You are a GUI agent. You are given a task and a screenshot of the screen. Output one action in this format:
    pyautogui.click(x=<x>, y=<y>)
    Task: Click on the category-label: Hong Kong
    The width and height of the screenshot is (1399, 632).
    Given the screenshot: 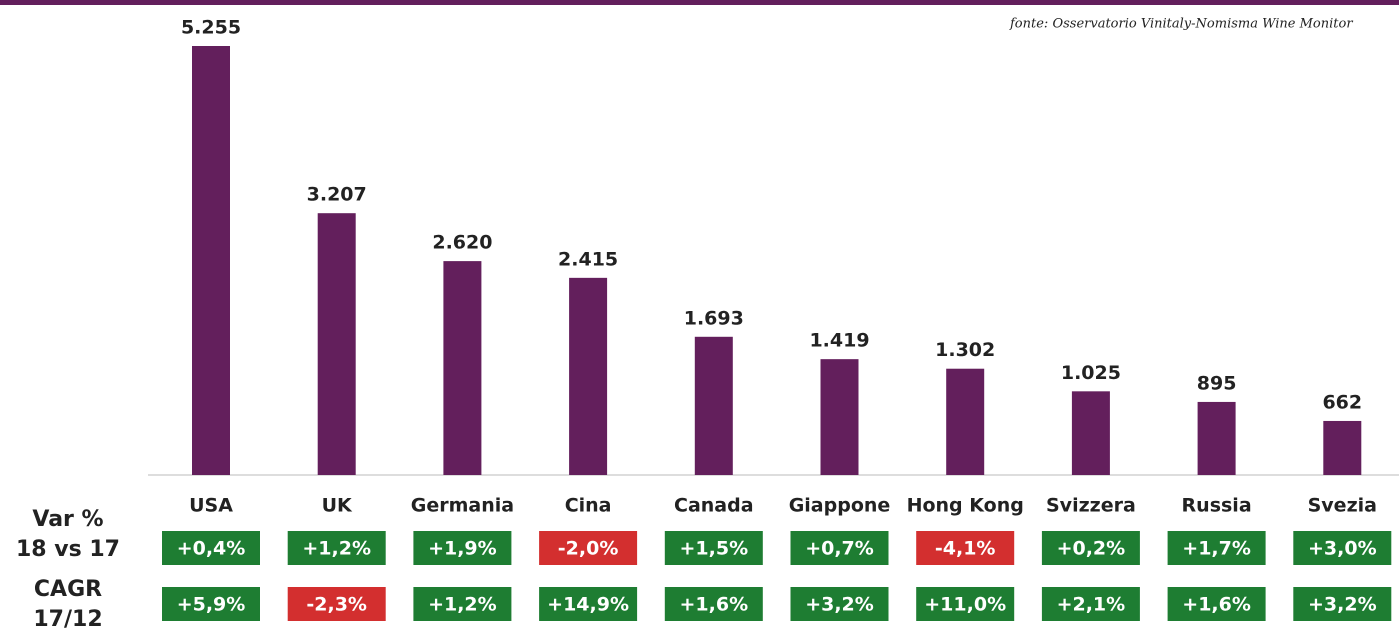 What is the action you would take?
    pyautogui.click(x=965, y=506)
    